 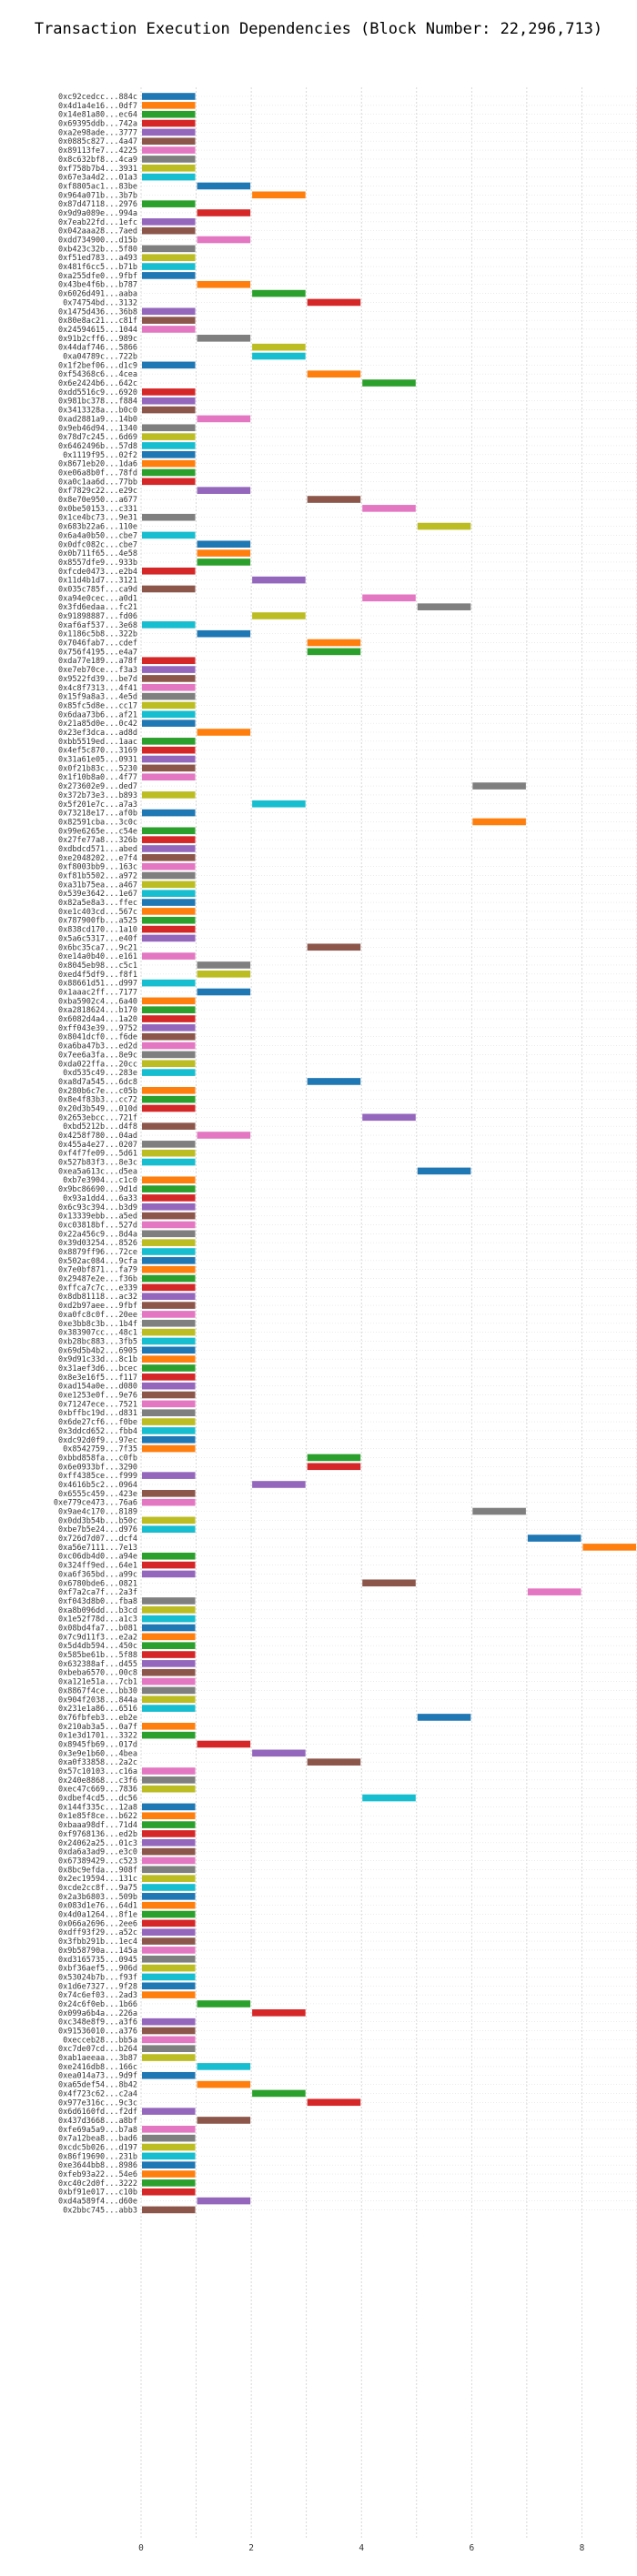 What do you see at coordinates (98, 2193) in the screenshot?
I see `y-tick-label: 0xbf91e017...c10b` at bounding box center [98, 2193].